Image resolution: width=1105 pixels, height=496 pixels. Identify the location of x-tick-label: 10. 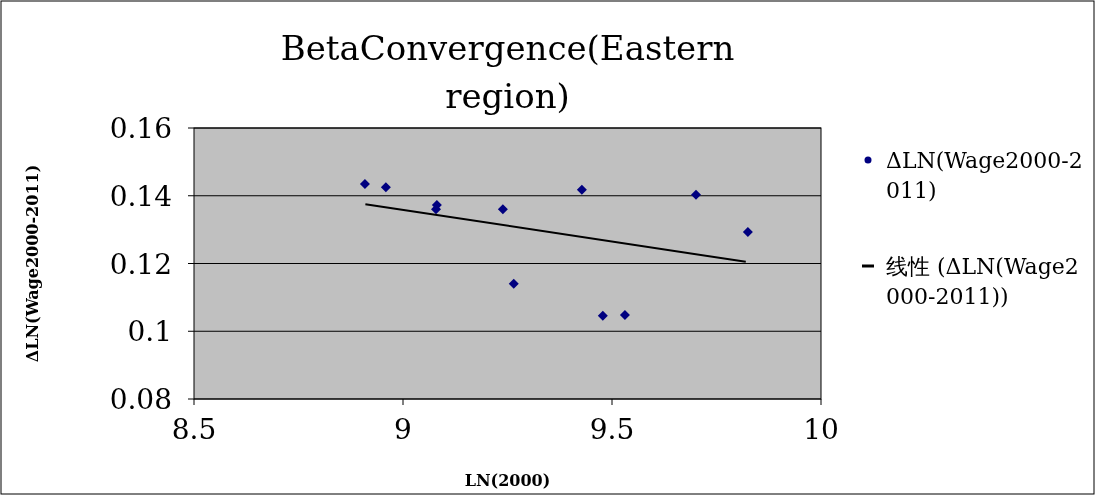
(821, 429).